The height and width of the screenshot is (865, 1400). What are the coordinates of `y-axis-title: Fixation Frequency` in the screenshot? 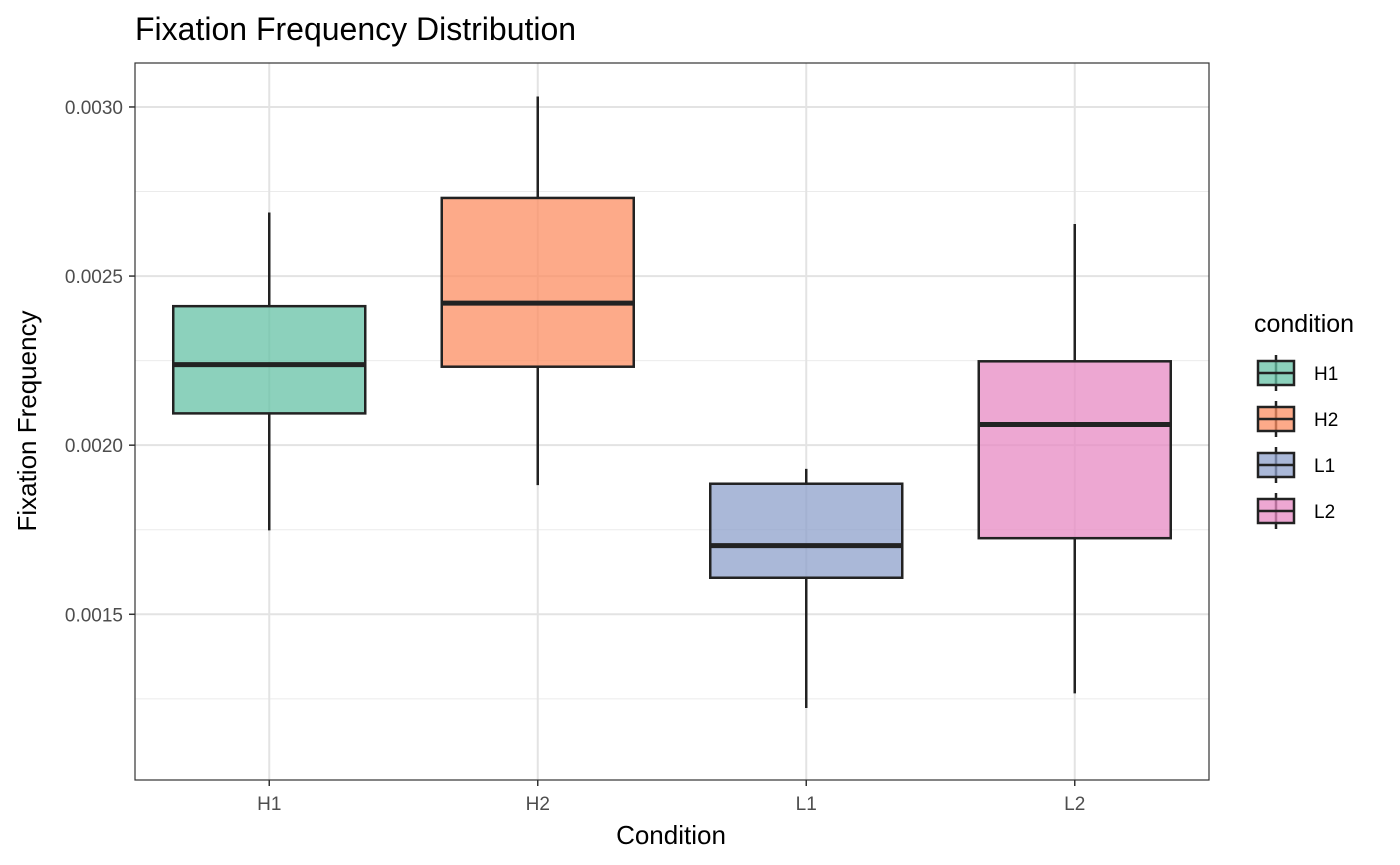 It's located at (27, 420).